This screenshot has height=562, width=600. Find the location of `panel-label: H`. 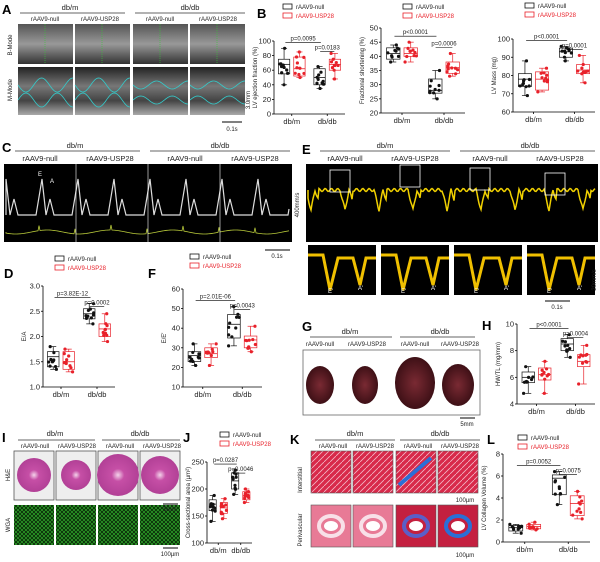

panel-label: H is located at coordinates (486, 325).